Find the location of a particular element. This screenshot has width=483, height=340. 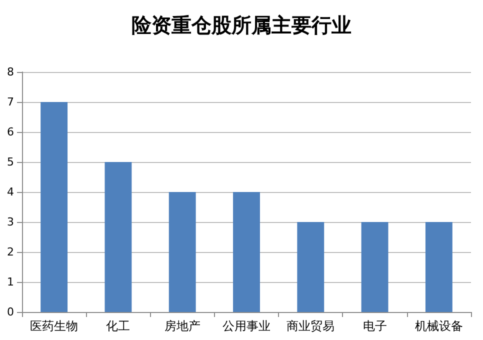

y-tick-label: 0 is located at coordinates (10, 312).